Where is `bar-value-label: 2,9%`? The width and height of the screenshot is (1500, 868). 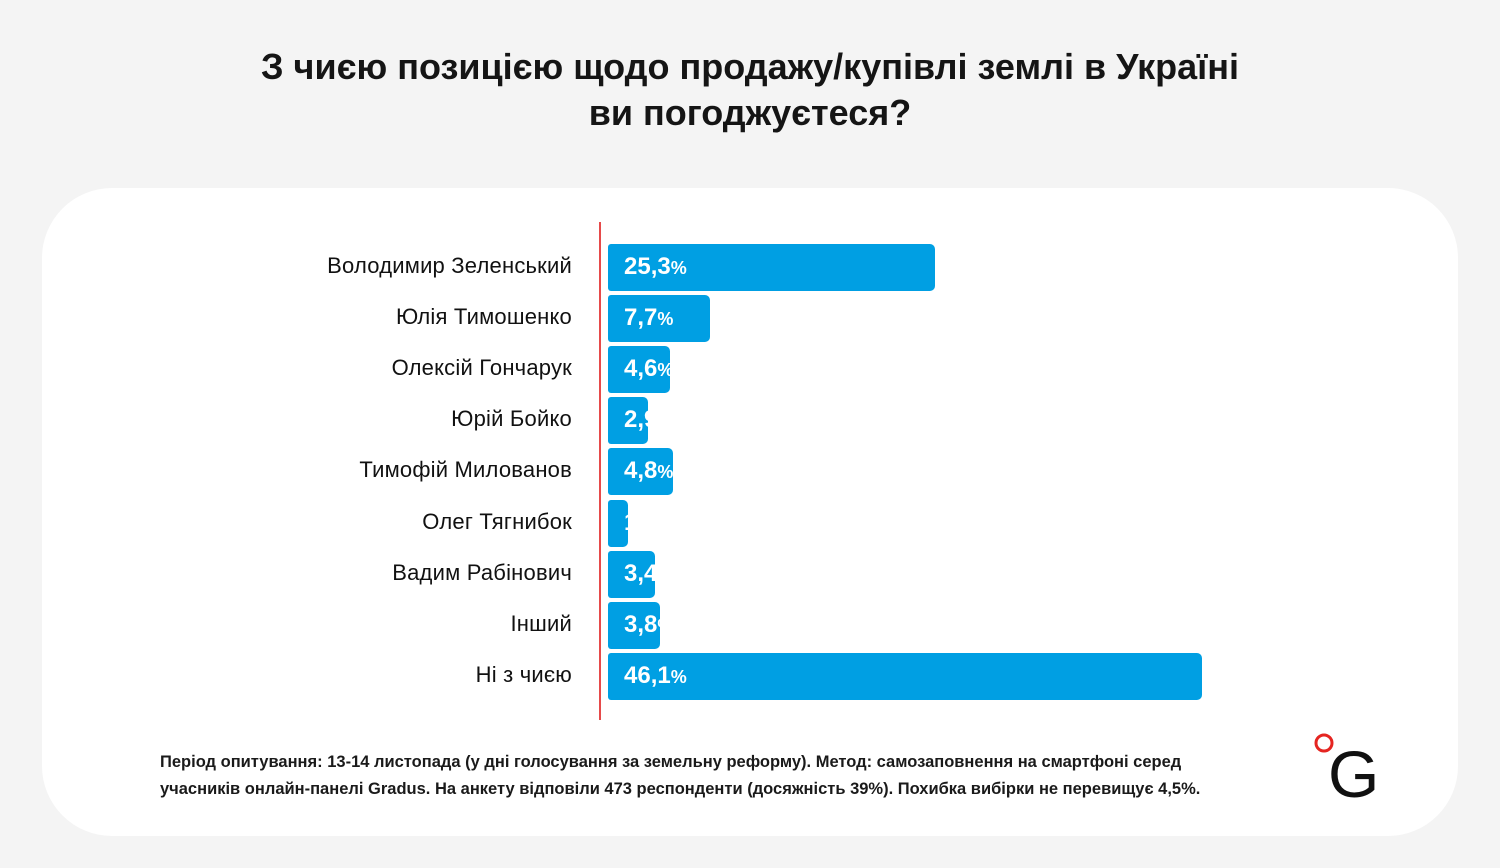 bar-value-label: 2,9% is located at coordinates (648, 420).